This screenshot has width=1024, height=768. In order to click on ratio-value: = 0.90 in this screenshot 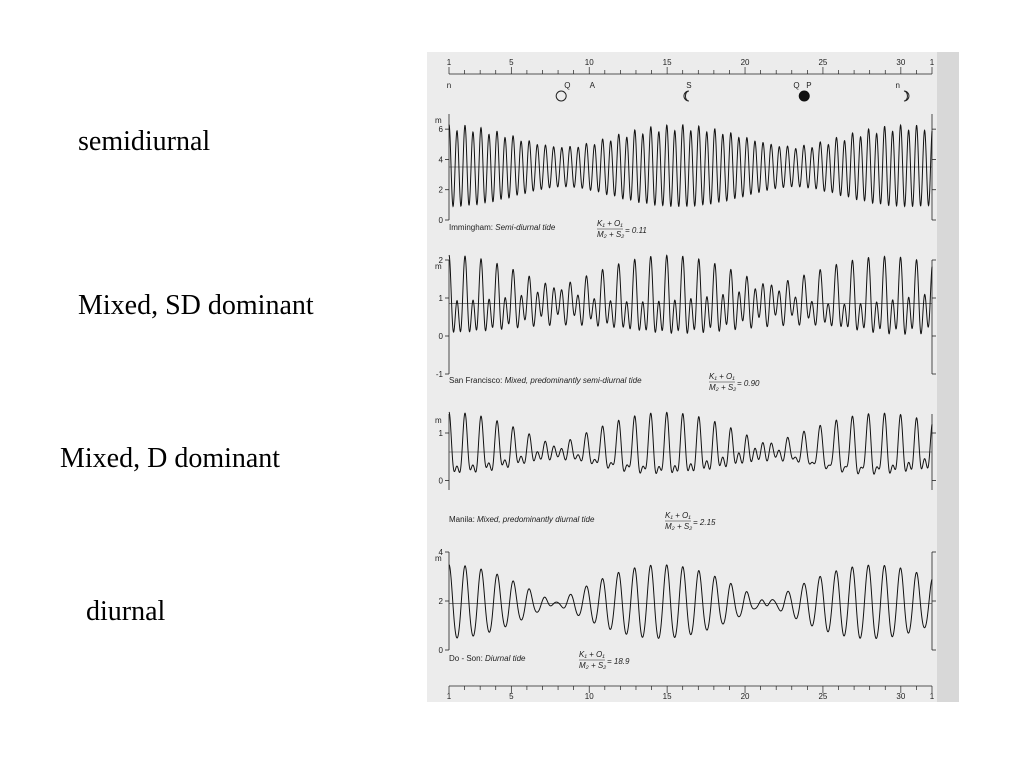, I will do `click(748, 383)`.